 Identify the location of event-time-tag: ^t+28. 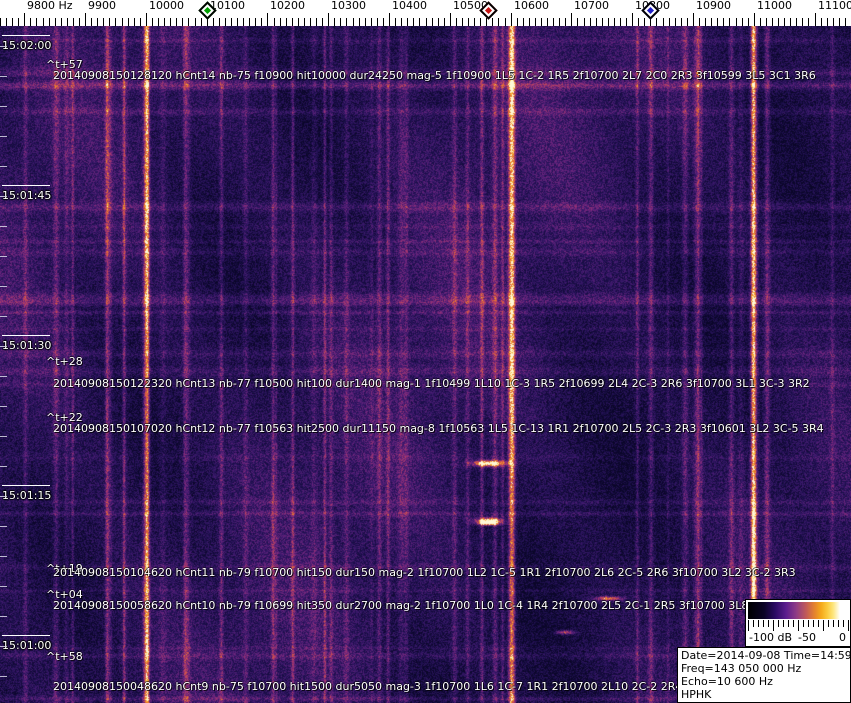
(64, 361).